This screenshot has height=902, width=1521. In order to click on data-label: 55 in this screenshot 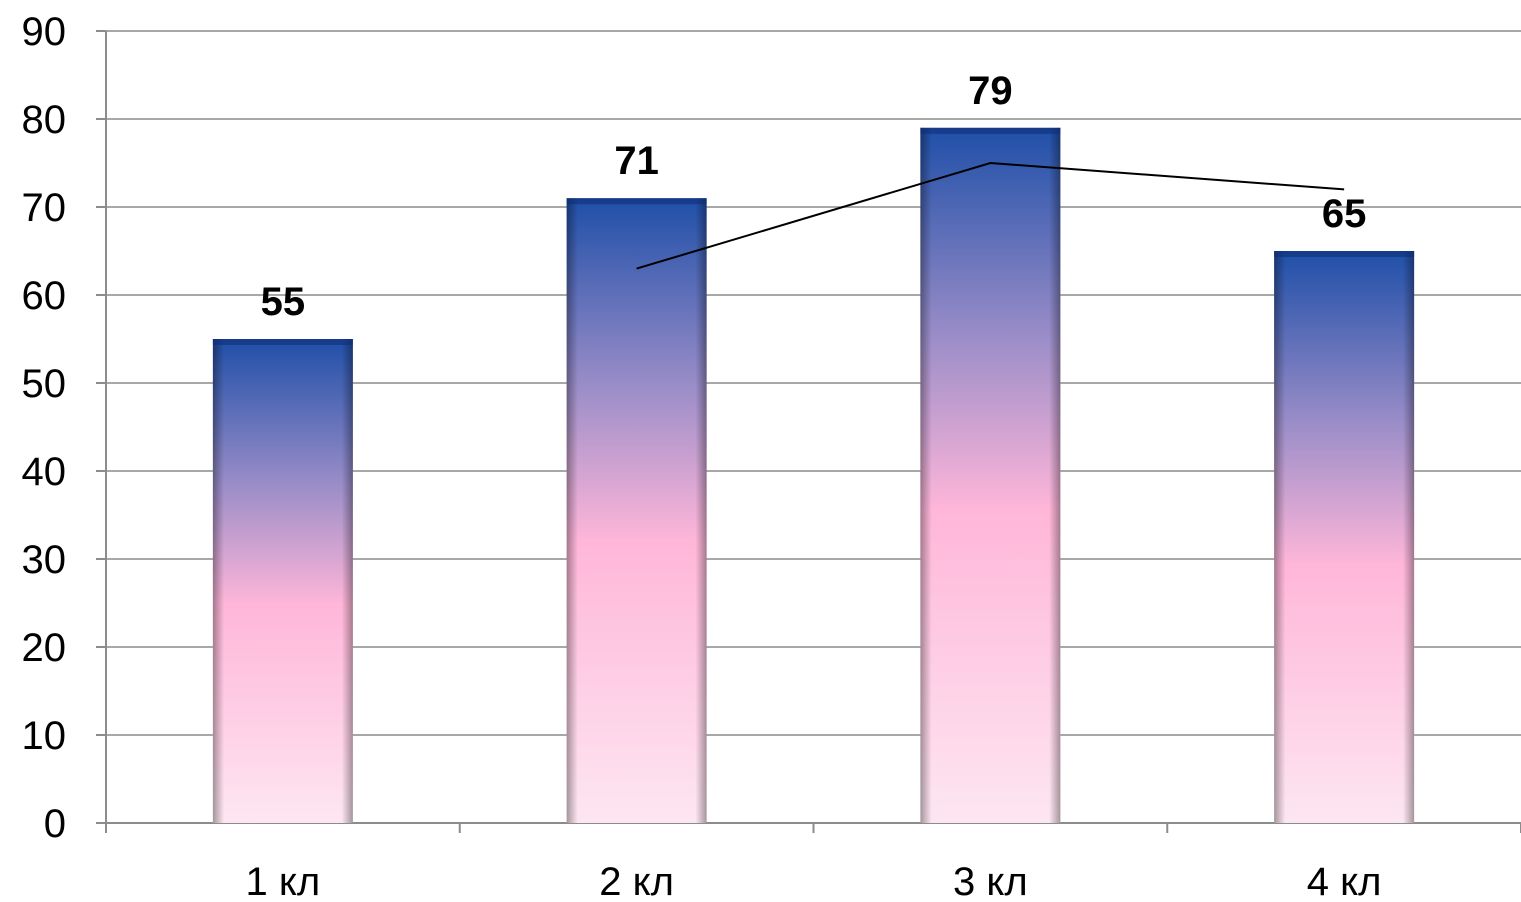, I will do `click(283, 302)`.